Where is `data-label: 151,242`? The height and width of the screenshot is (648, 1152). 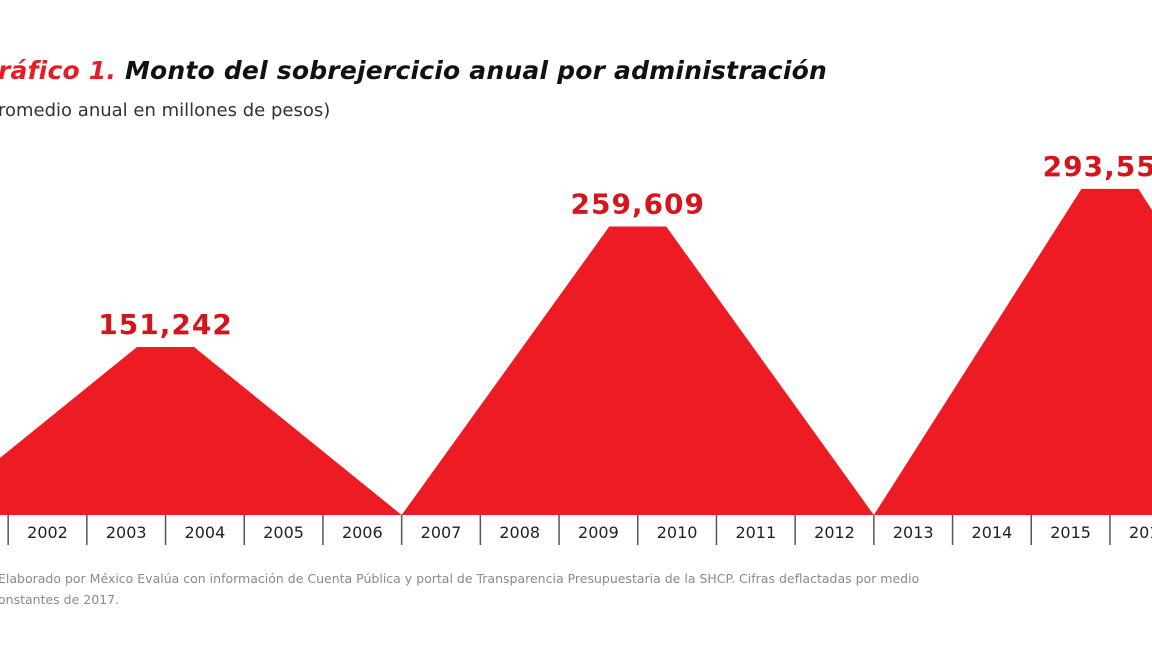
data-label: 151,242 is located at coordinates (165, 324).